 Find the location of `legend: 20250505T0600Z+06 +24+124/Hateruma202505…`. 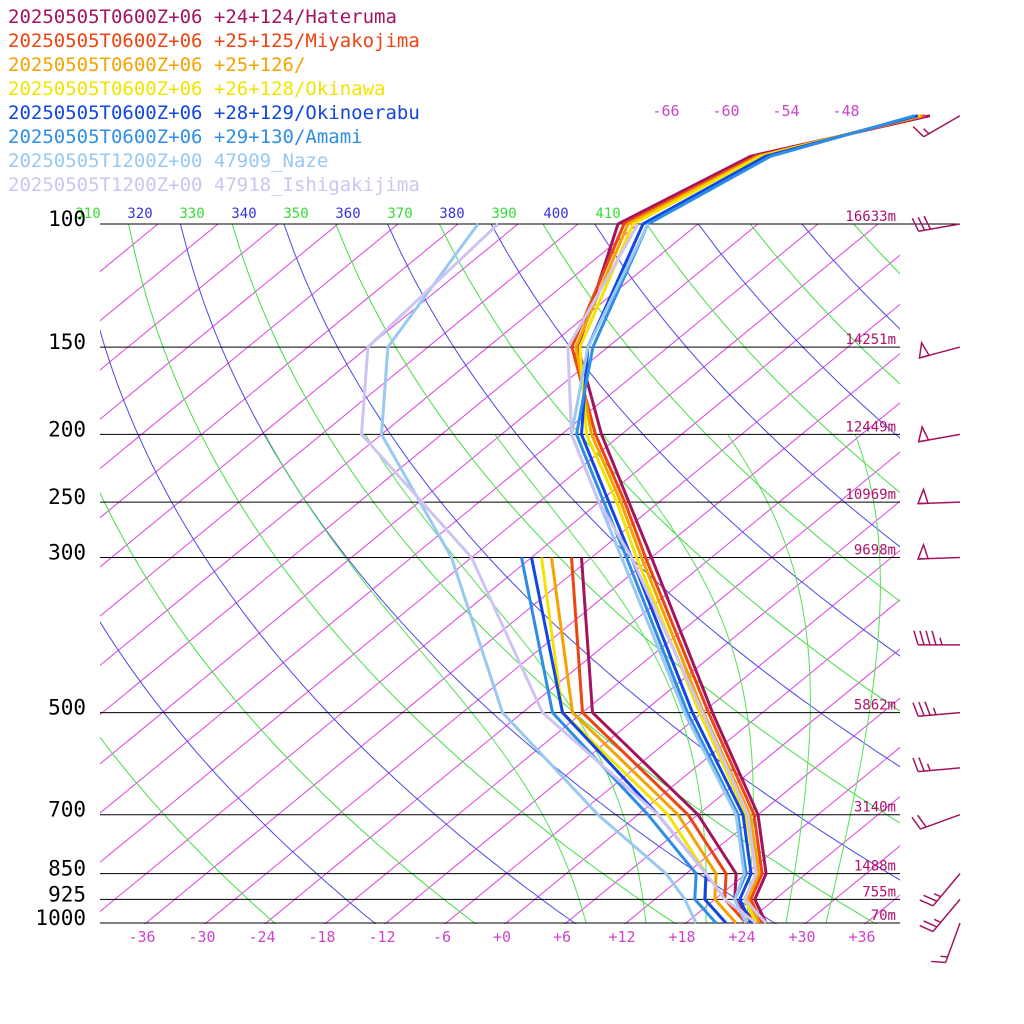

legend: 20250505T0600Z+06 +24+124/Hateruma202505… is located at coordinates (214, 101).